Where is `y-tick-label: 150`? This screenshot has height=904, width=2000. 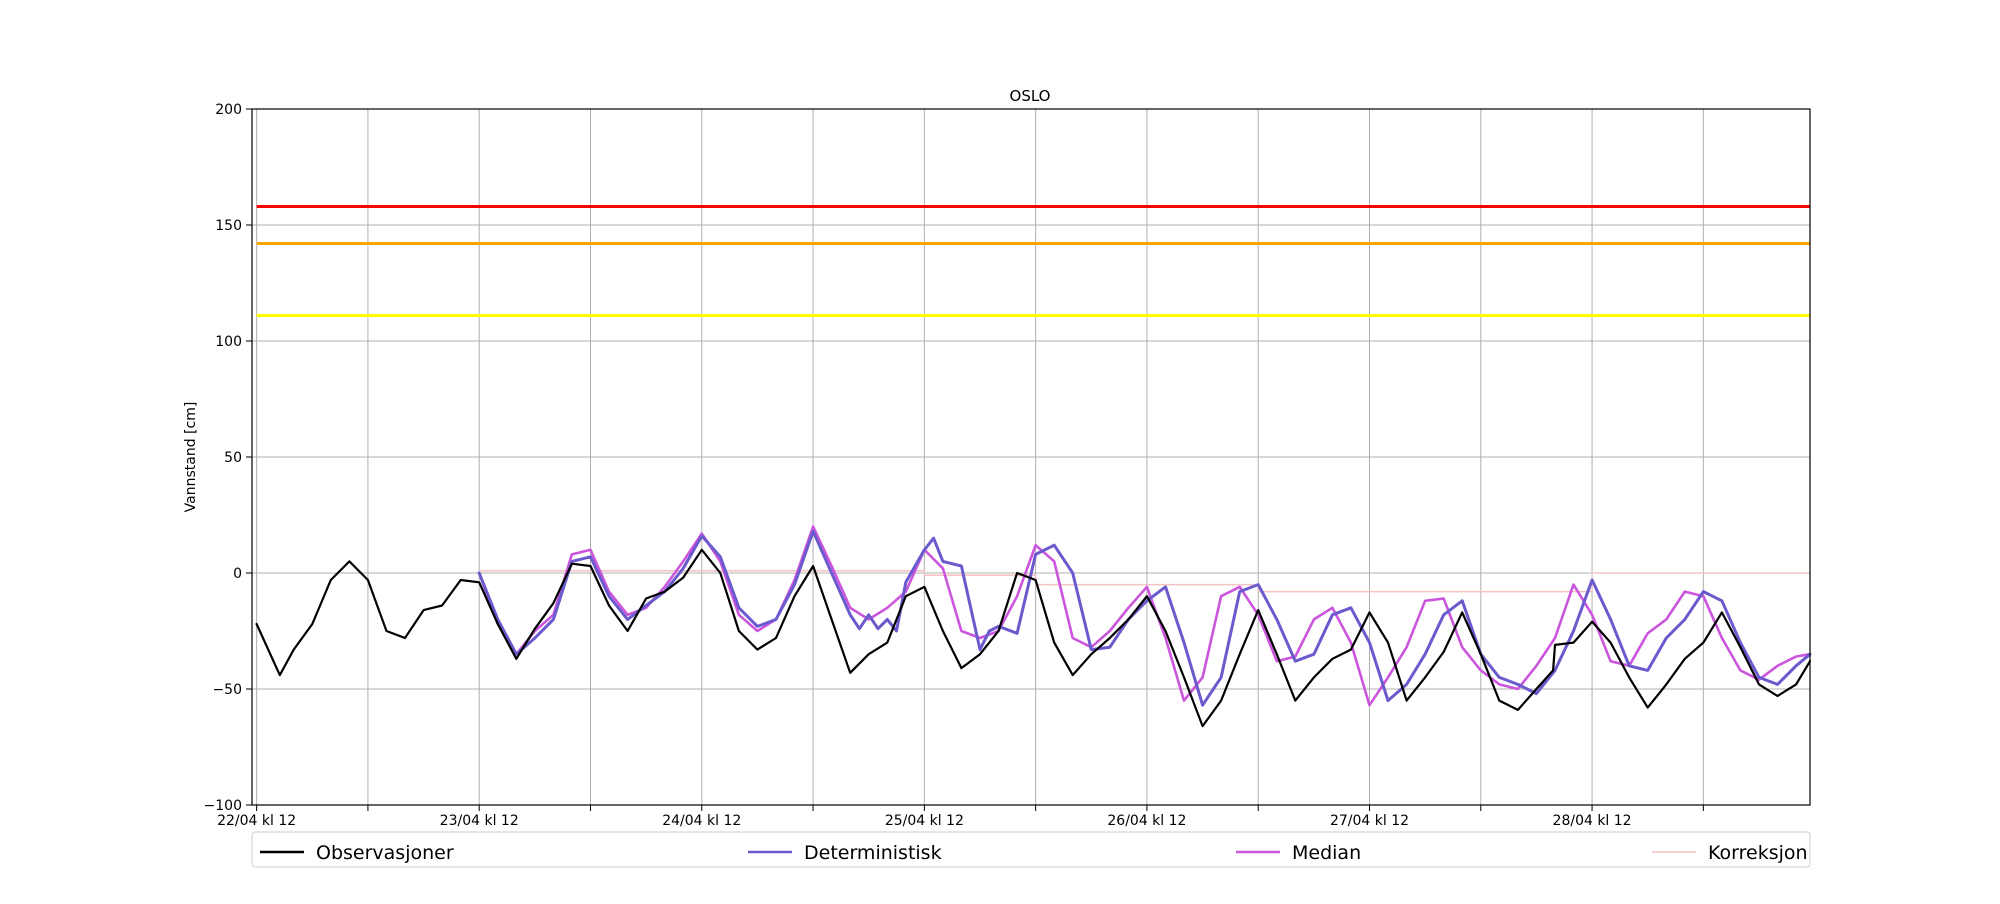 y-tick-label: 150 is located at coordinates (228, 226).